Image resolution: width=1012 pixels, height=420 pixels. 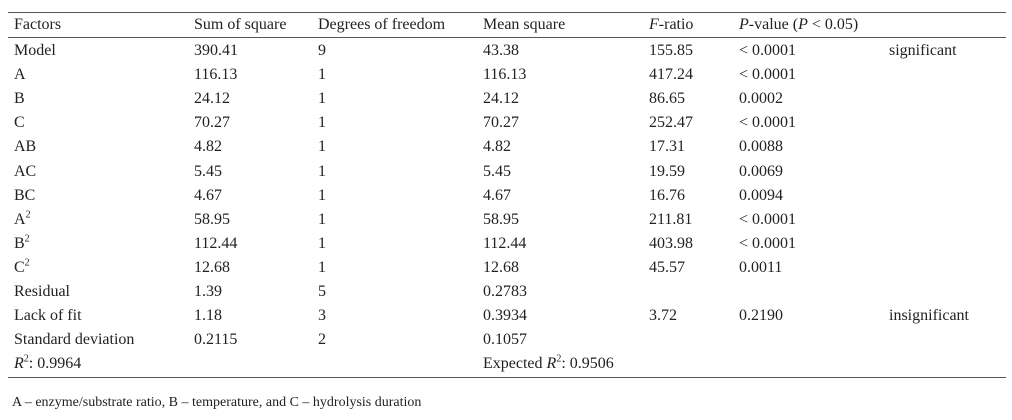 I want to click on header-sum-of-square: Sum of square, so click(x=240, y=24).